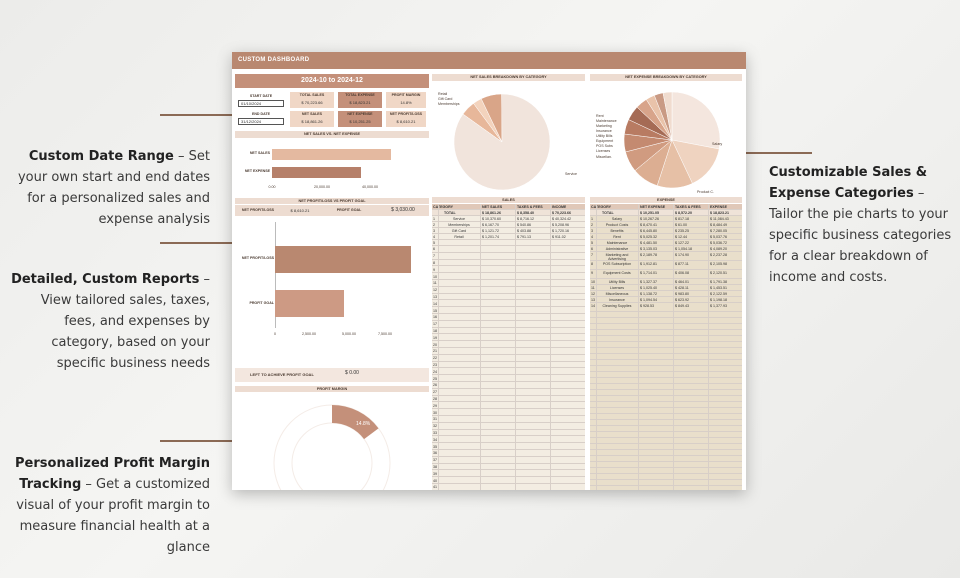 Image resolution: width=960 pixels, height=578 pixels. I want to click on table-row: 15, so click(508, 311).